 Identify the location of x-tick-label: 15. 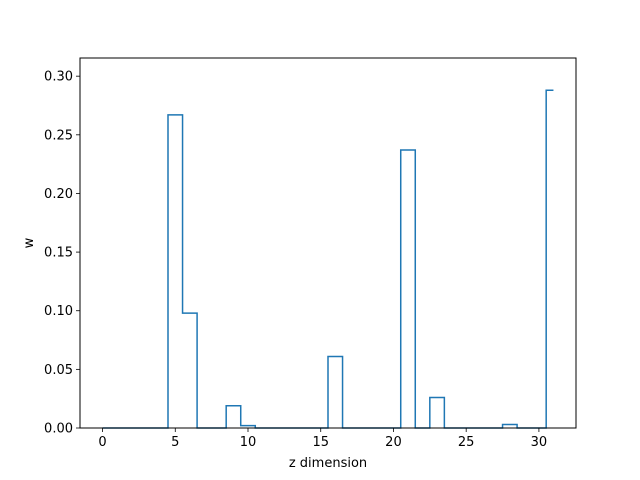
(320, 442).